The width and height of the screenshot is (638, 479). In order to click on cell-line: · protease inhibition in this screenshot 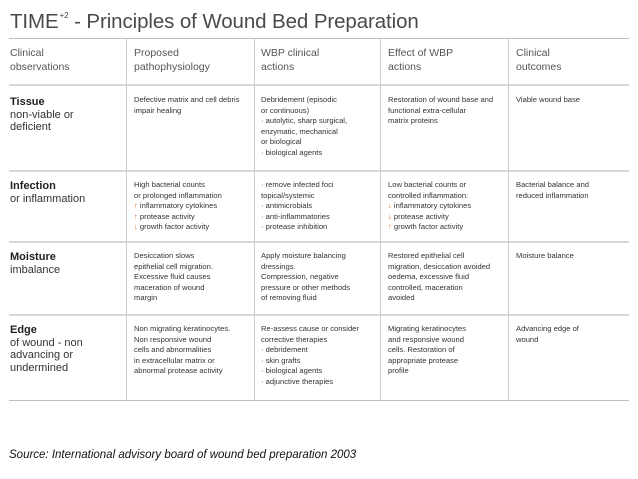, I will do `click(294, 226)`.